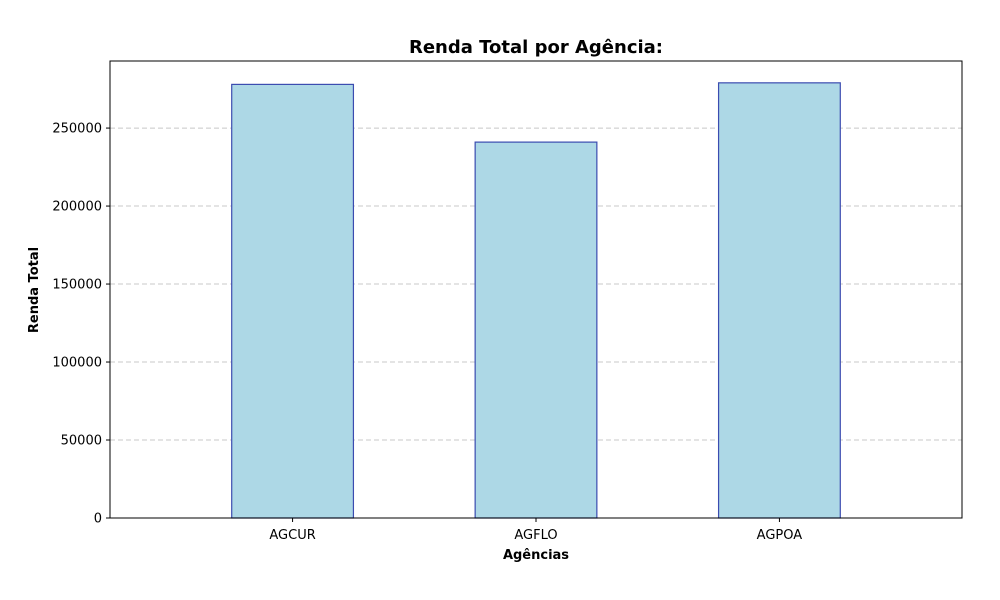 The image size is (1000, 600). What do you see at coordinates (780, 535) in the screenshot?
I see `x-tick-label: AGPOA` at bounding box center [780, 535].